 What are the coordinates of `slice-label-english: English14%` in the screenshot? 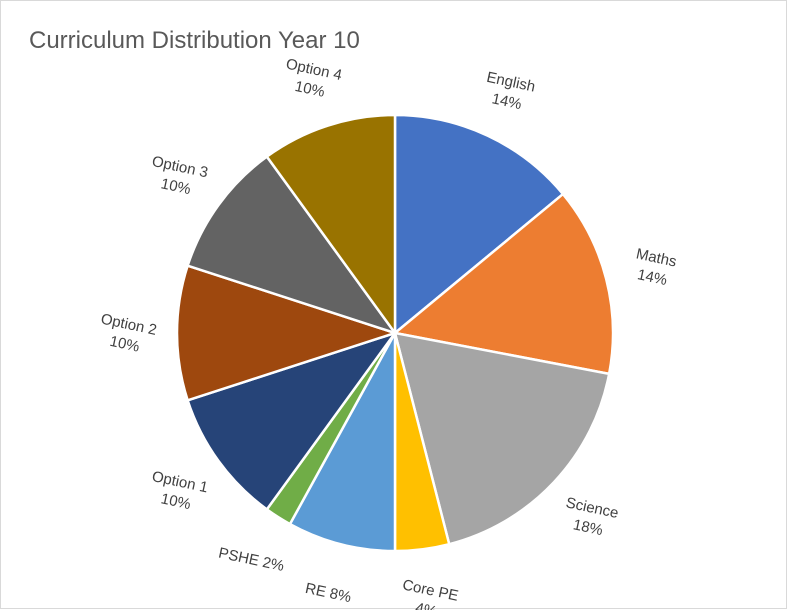 It's located at (509, 92).